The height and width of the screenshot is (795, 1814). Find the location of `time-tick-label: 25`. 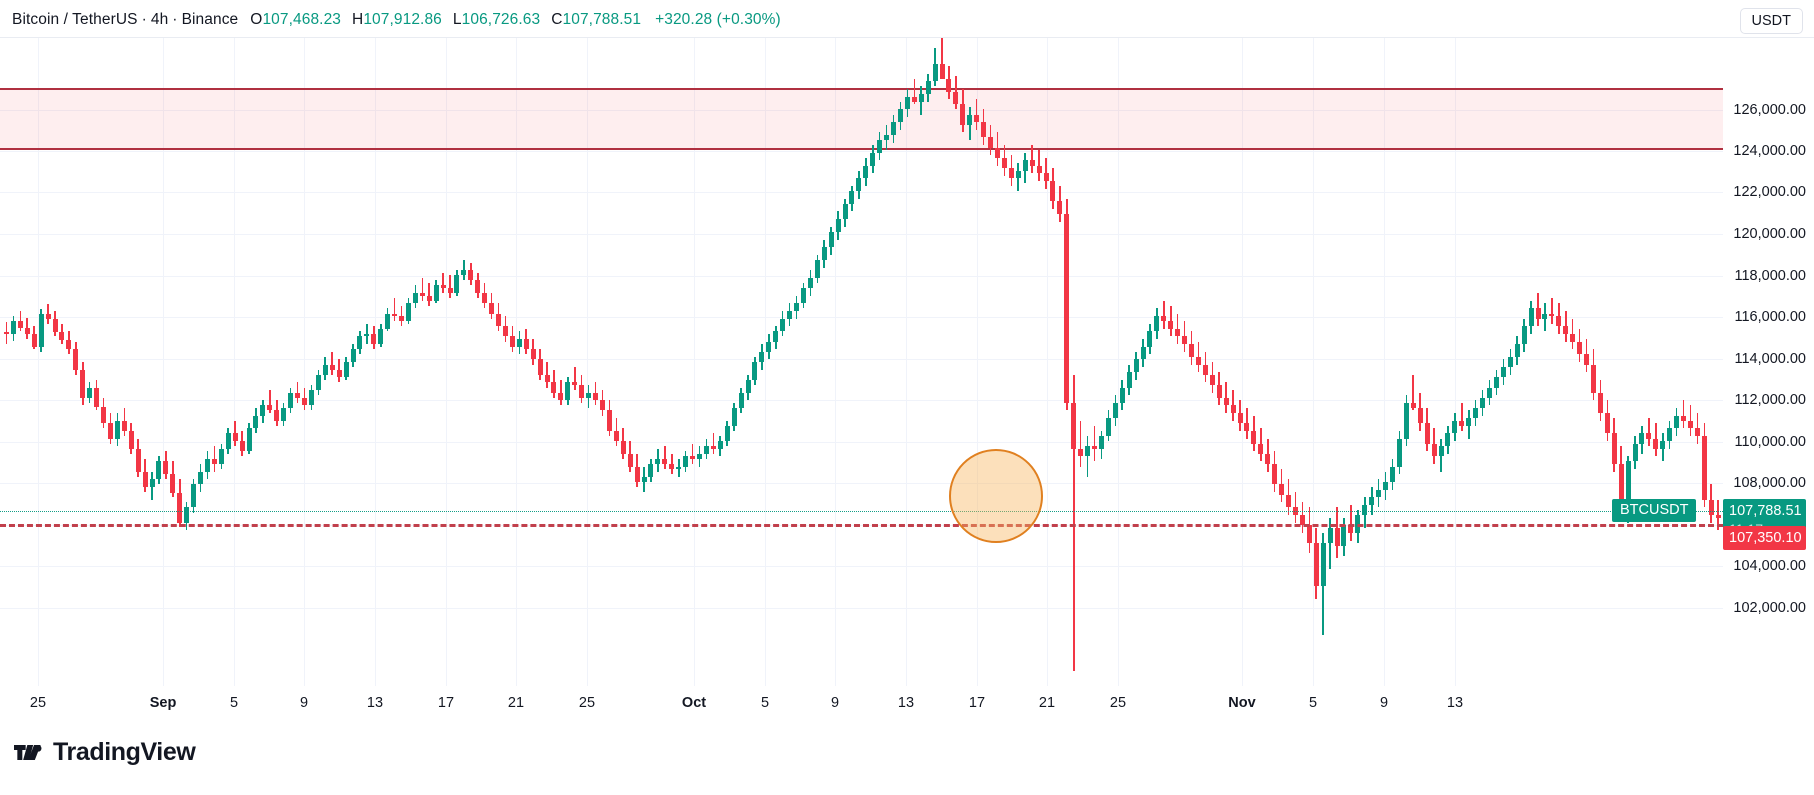

time-tick-label: 25 is located at coordinates (1118, 703).